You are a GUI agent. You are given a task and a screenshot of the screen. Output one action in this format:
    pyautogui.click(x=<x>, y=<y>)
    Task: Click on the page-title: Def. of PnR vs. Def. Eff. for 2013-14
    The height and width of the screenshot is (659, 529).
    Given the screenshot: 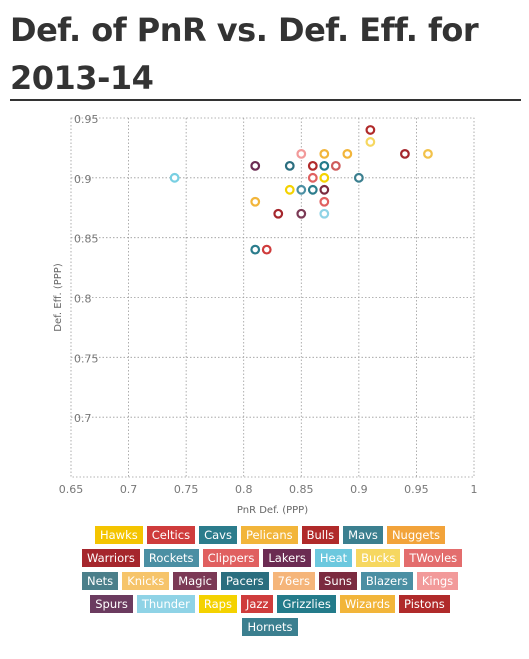 What is the action you would take?
    pyautogui.click(x=244, y=54)
    